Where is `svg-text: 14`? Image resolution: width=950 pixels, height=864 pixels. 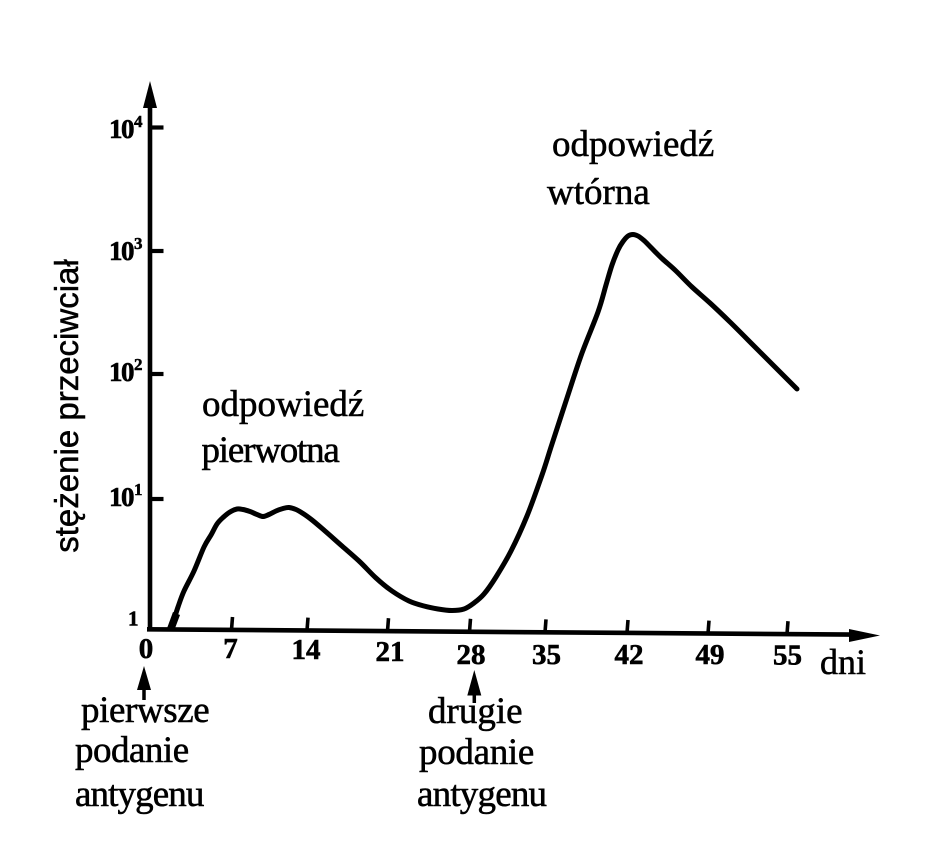
svg-text: 14 is located at coordinates (306, 650).